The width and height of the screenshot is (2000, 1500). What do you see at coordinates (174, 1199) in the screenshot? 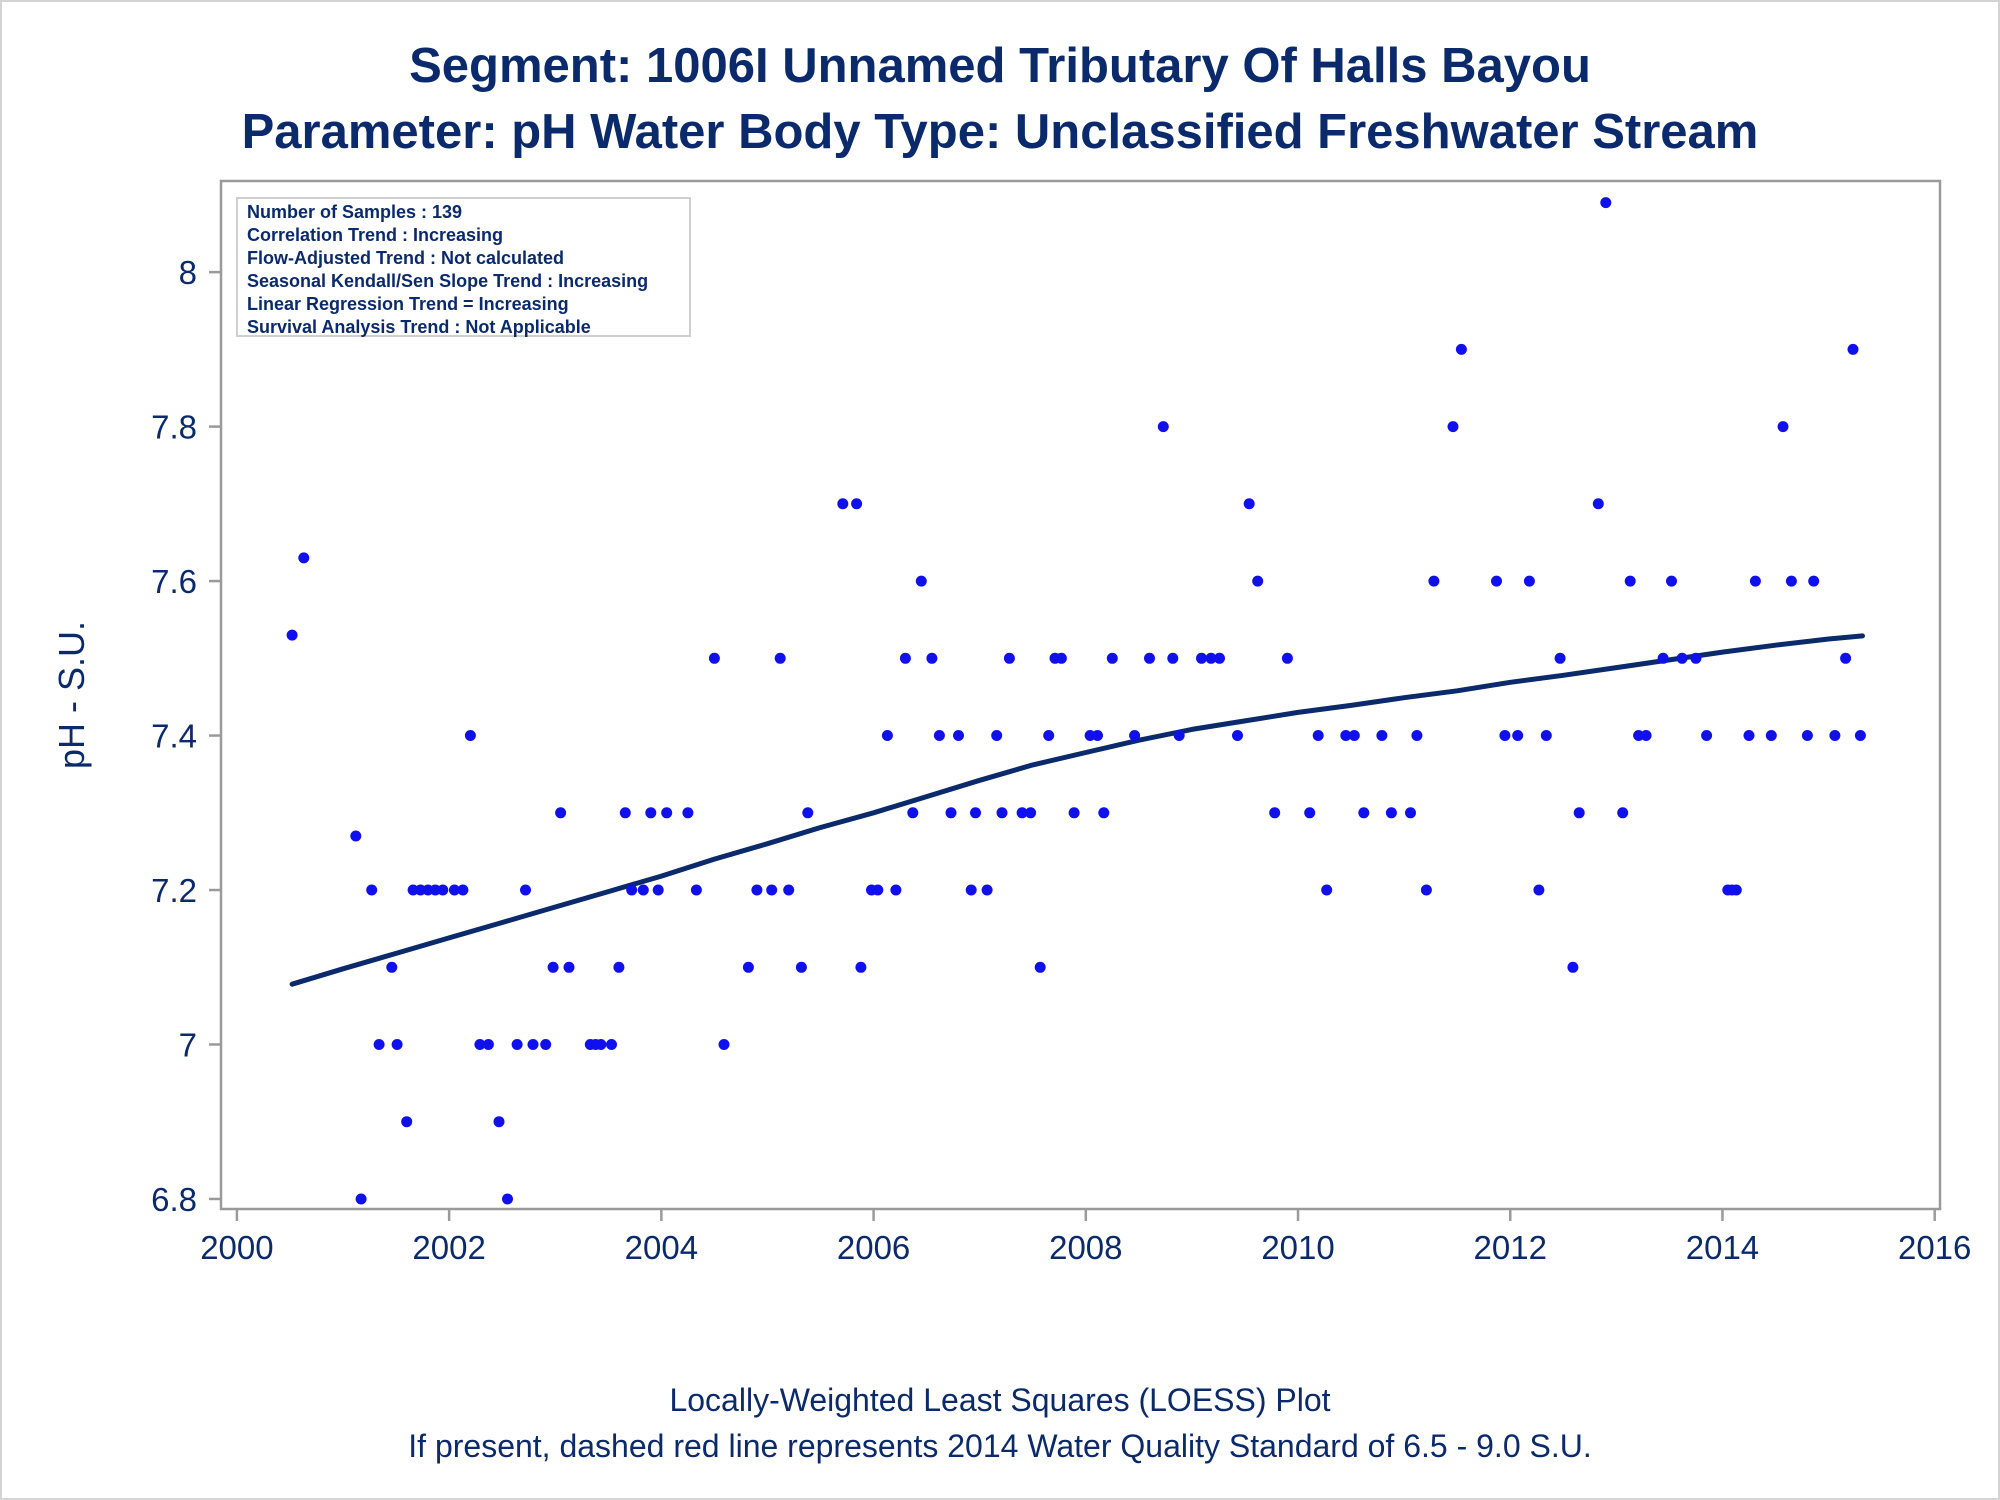
I see `y-tick-label: 6.8` at bounding box center [174, 1199].